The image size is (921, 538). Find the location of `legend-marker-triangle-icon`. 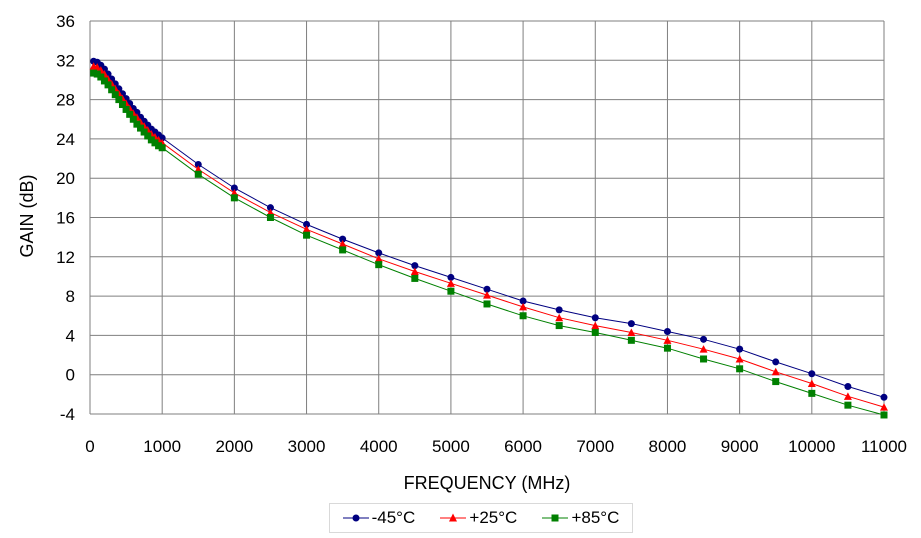

legend-marker-triangle-icon is located at coordinates (453, 517).